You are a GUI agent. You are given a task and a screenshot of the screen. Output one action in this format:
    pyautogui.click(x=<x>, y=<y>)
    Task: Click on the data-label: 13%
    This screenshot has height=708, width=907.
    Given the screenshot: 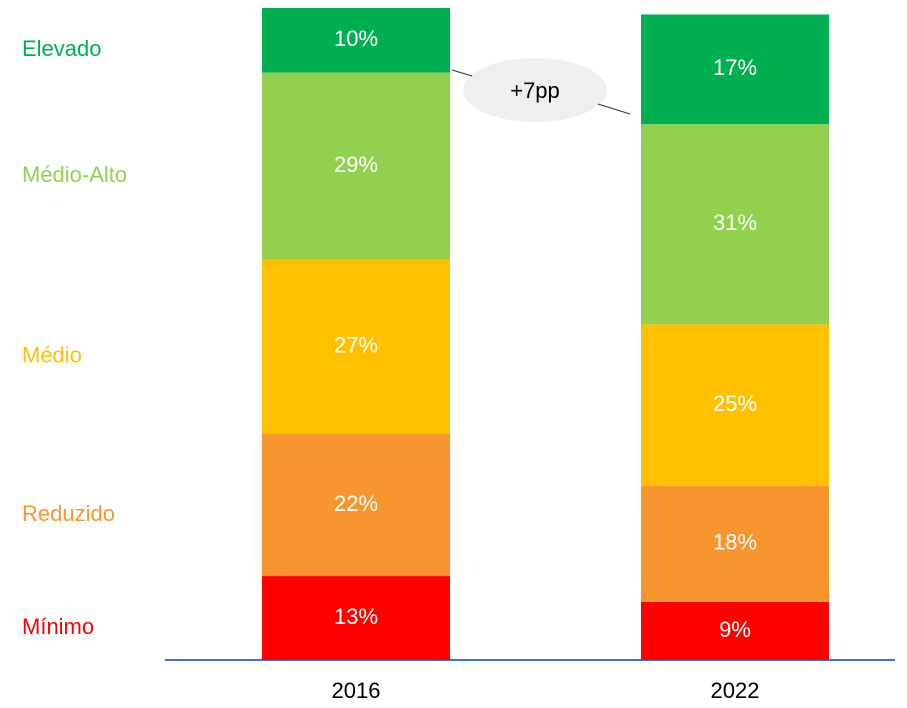 What is the action you would take?
    pyautogui.click(x=356, y=616)
    